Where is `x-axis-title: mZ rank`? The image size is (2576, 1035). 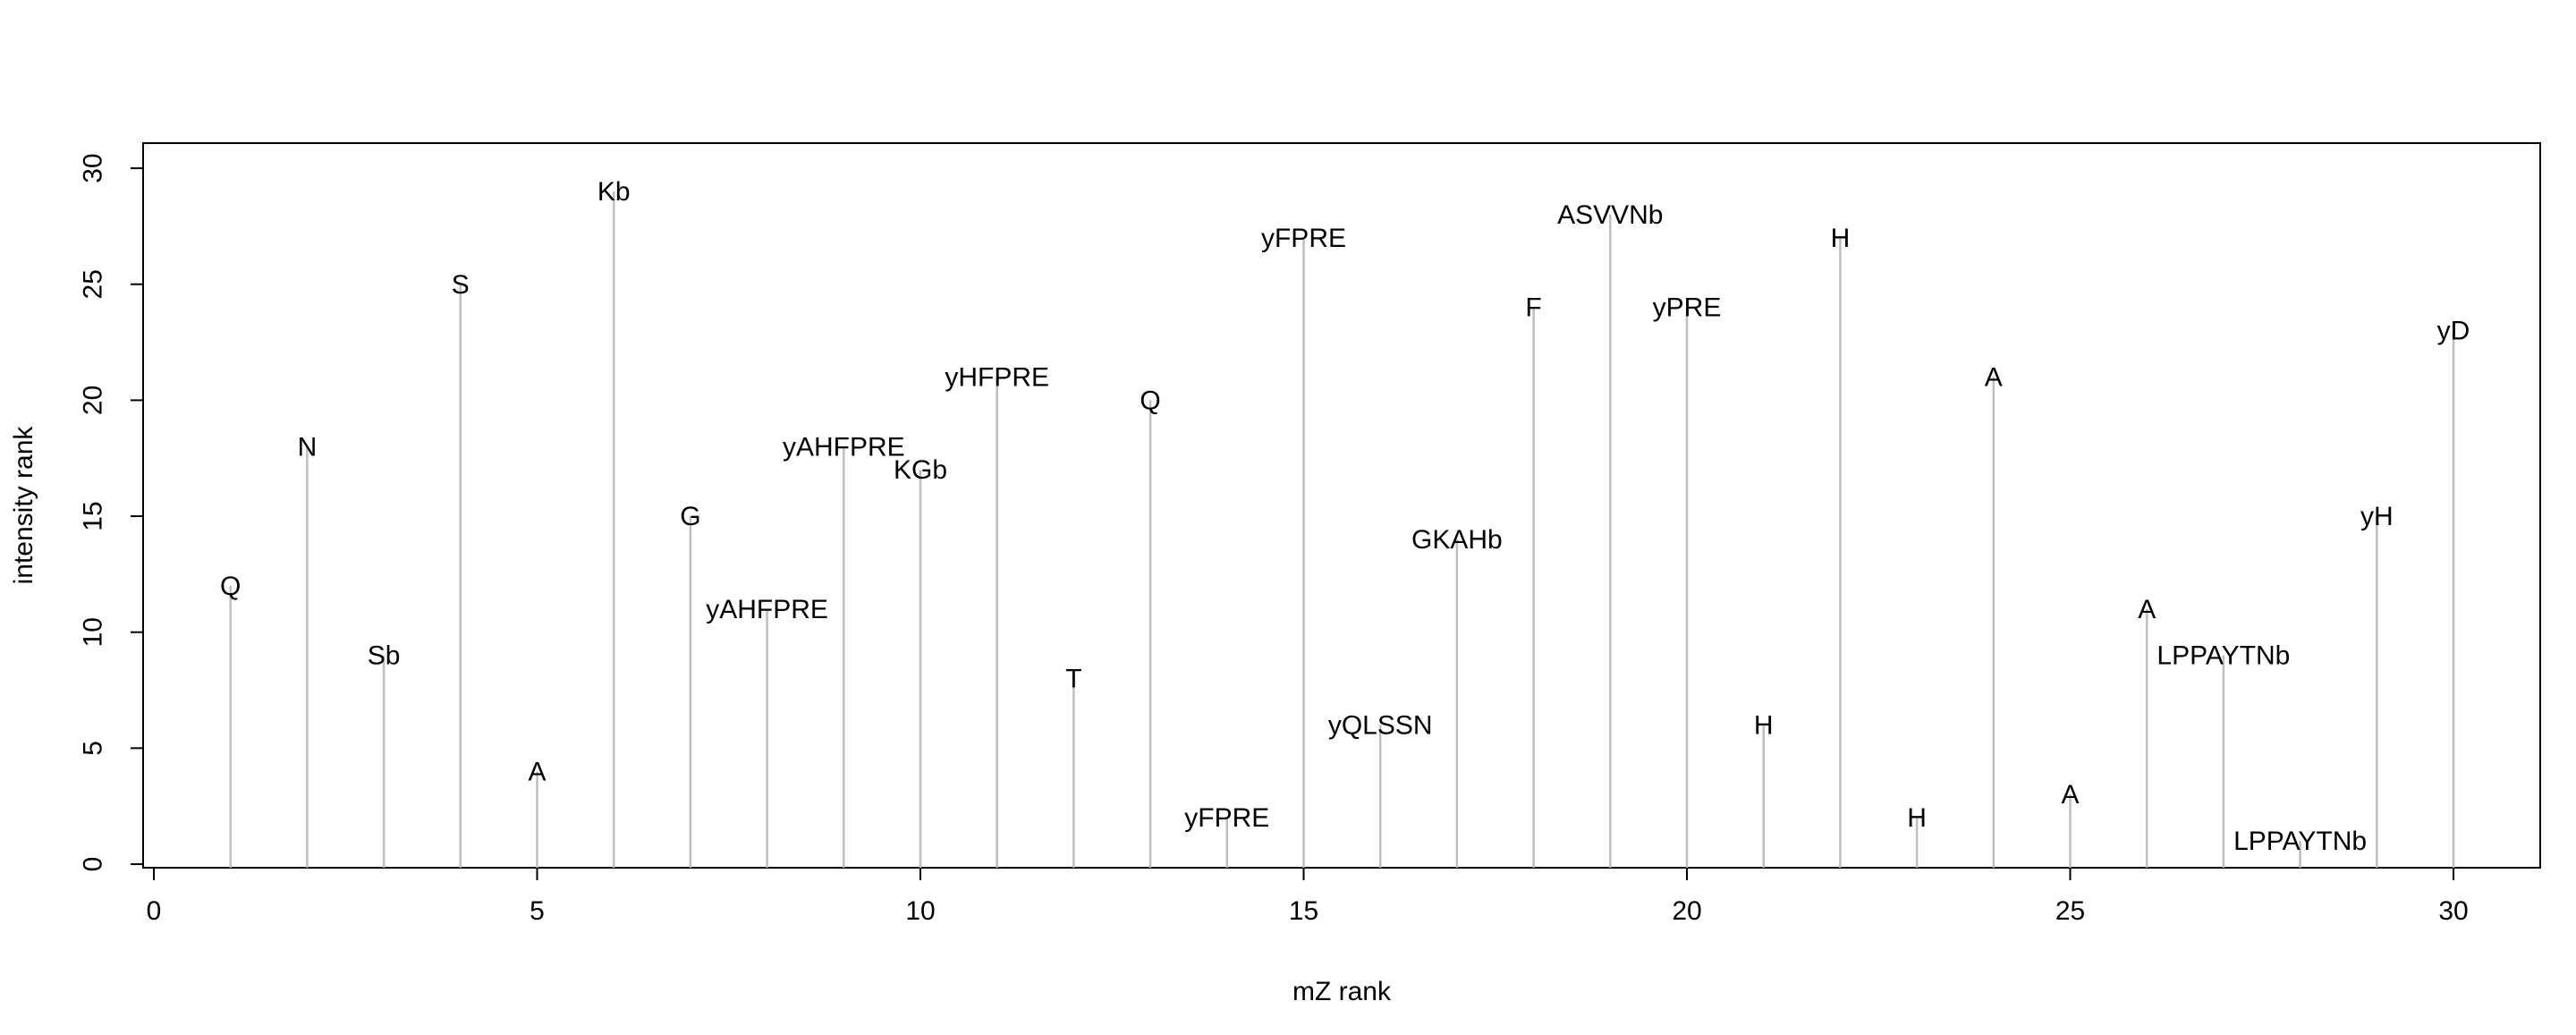 x-axis-title: mZ rank is located at coordinates (1342, 991).